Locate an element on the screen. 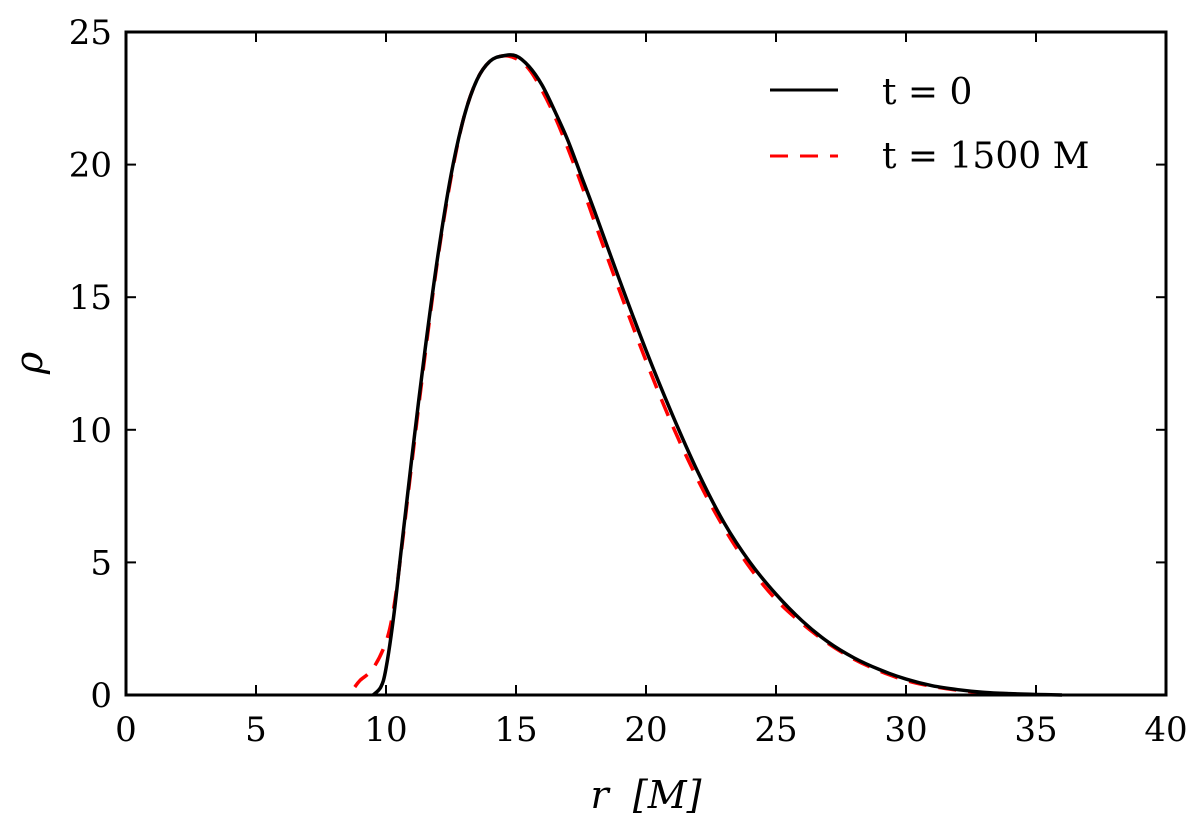  x-tick-label-2: 10 is located at coordinates (385, 730).